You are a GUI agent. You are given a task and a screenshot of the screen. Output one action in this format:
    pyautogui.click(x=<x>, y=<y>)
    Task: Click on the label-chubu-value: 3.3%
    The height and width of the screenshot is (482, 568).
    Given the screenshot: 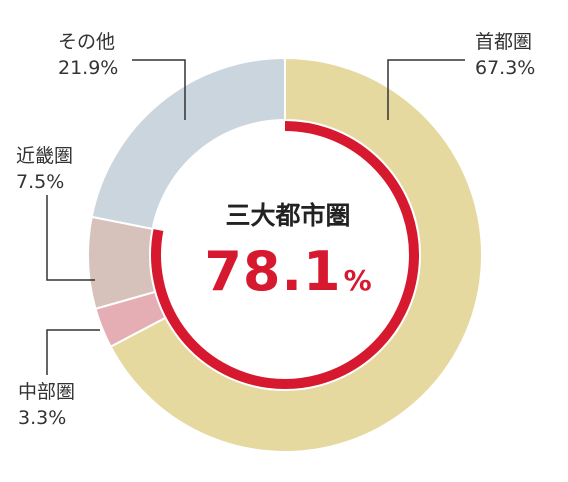 What is the action you would take?
    pyautogui.click(x=42, y=418)
    